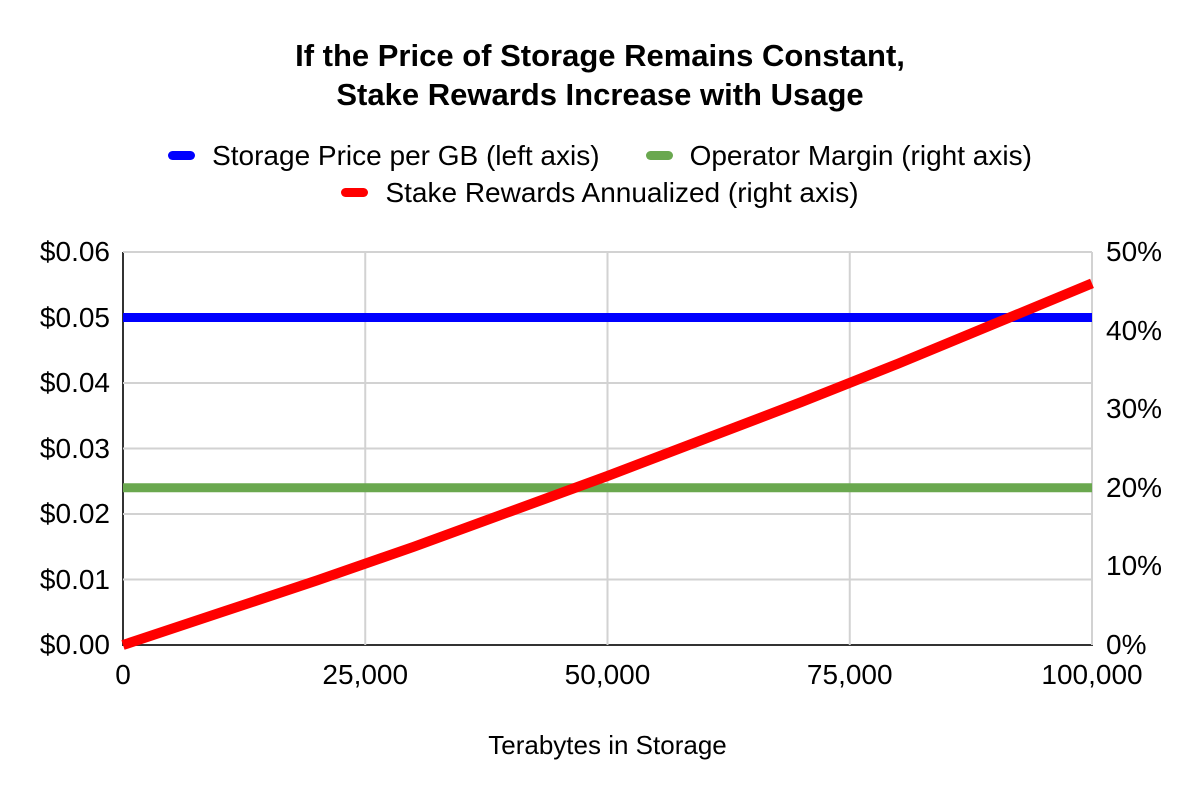 The width and height of the screenshot is (1200, 798). I want to click on legend-swatch-storage-price, so click(182, 155).